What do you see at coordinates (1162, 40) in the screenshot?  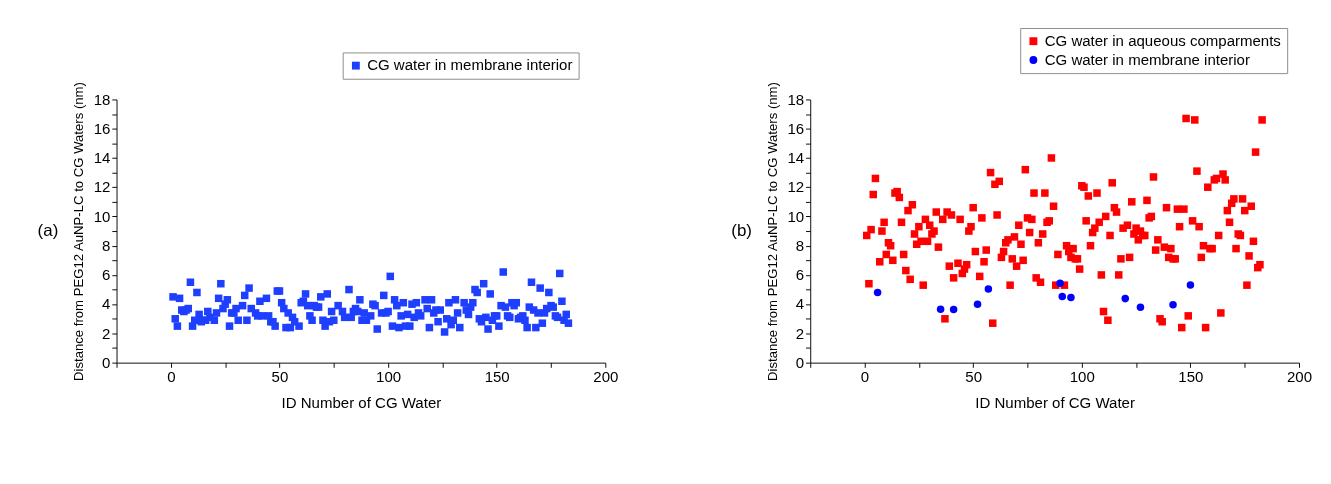 I see `legend-label: CG water in aqueous comparments` at bounding box center [1162, 40].